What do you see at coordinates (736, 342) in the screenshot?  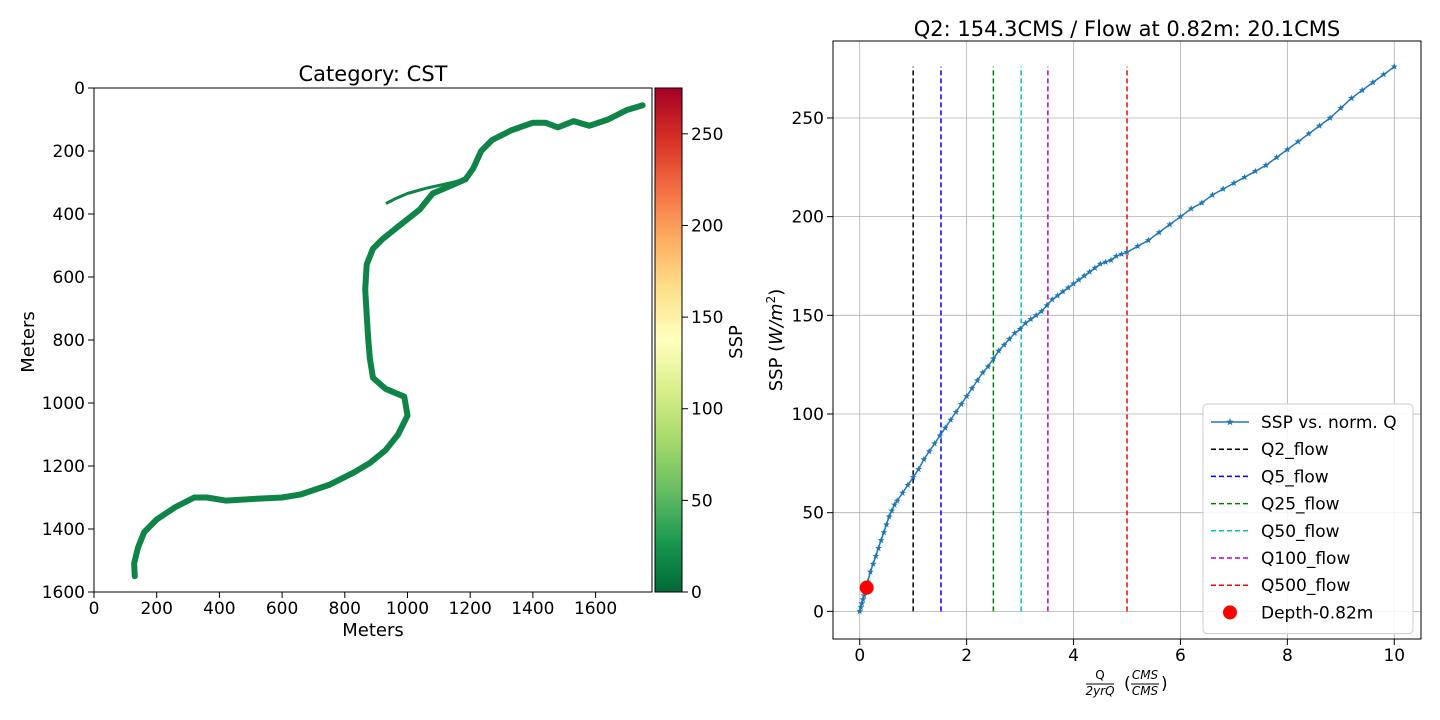 I see `colorbar-label: SSP` at bounding box center [736, 342].